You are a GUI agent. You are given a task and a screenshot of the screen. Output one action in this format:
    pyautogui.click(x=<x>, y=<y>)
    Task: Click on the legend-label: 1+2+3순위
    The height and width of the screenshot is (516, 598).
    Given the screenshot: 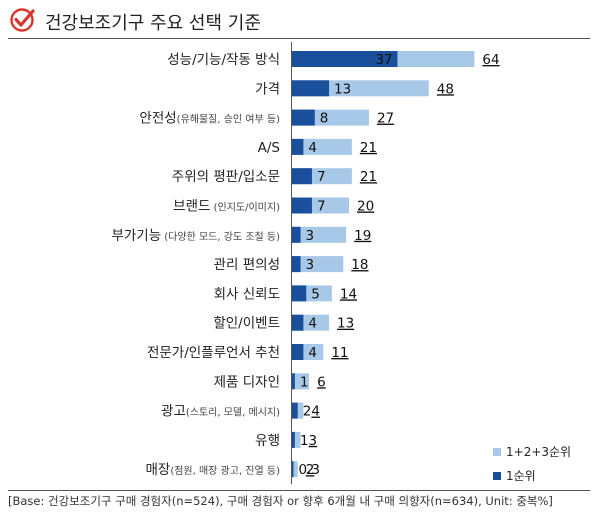 What is the action you would take?
    pyautogui.click(x=538, y=452)
    